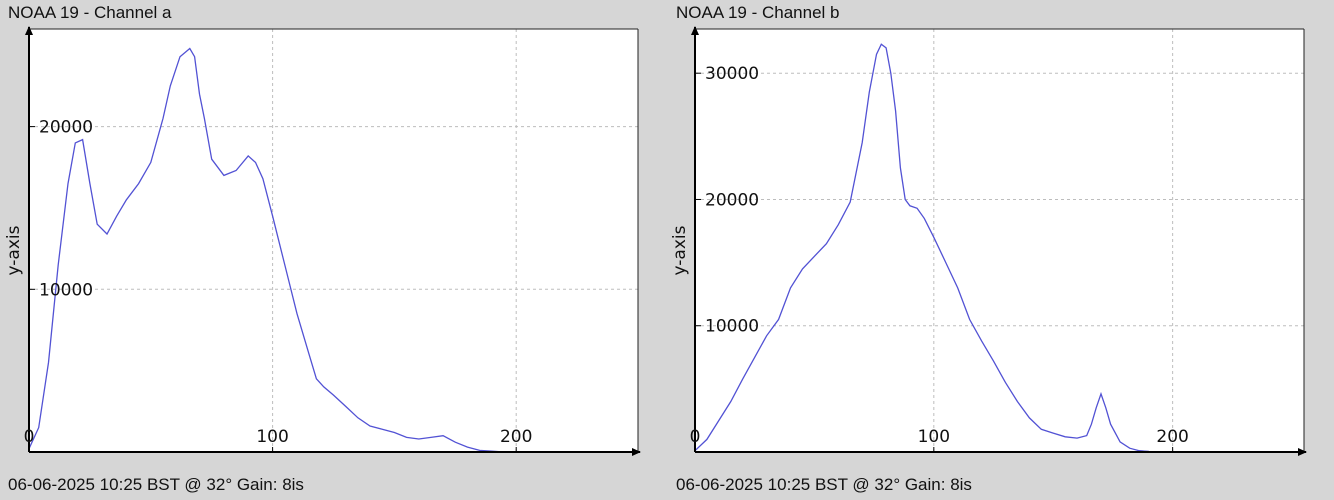 The height and width of the screenshot is (500, 1334). I want to click on y-tick-label-b: 30000, so click(732, 74).